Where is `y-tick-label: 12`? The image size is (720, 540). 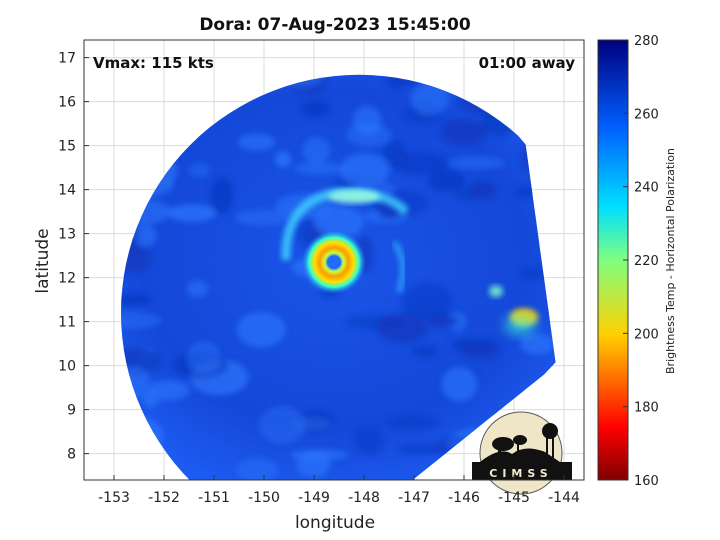
y-tick-label: 12 is located at coordinates (67, 279).